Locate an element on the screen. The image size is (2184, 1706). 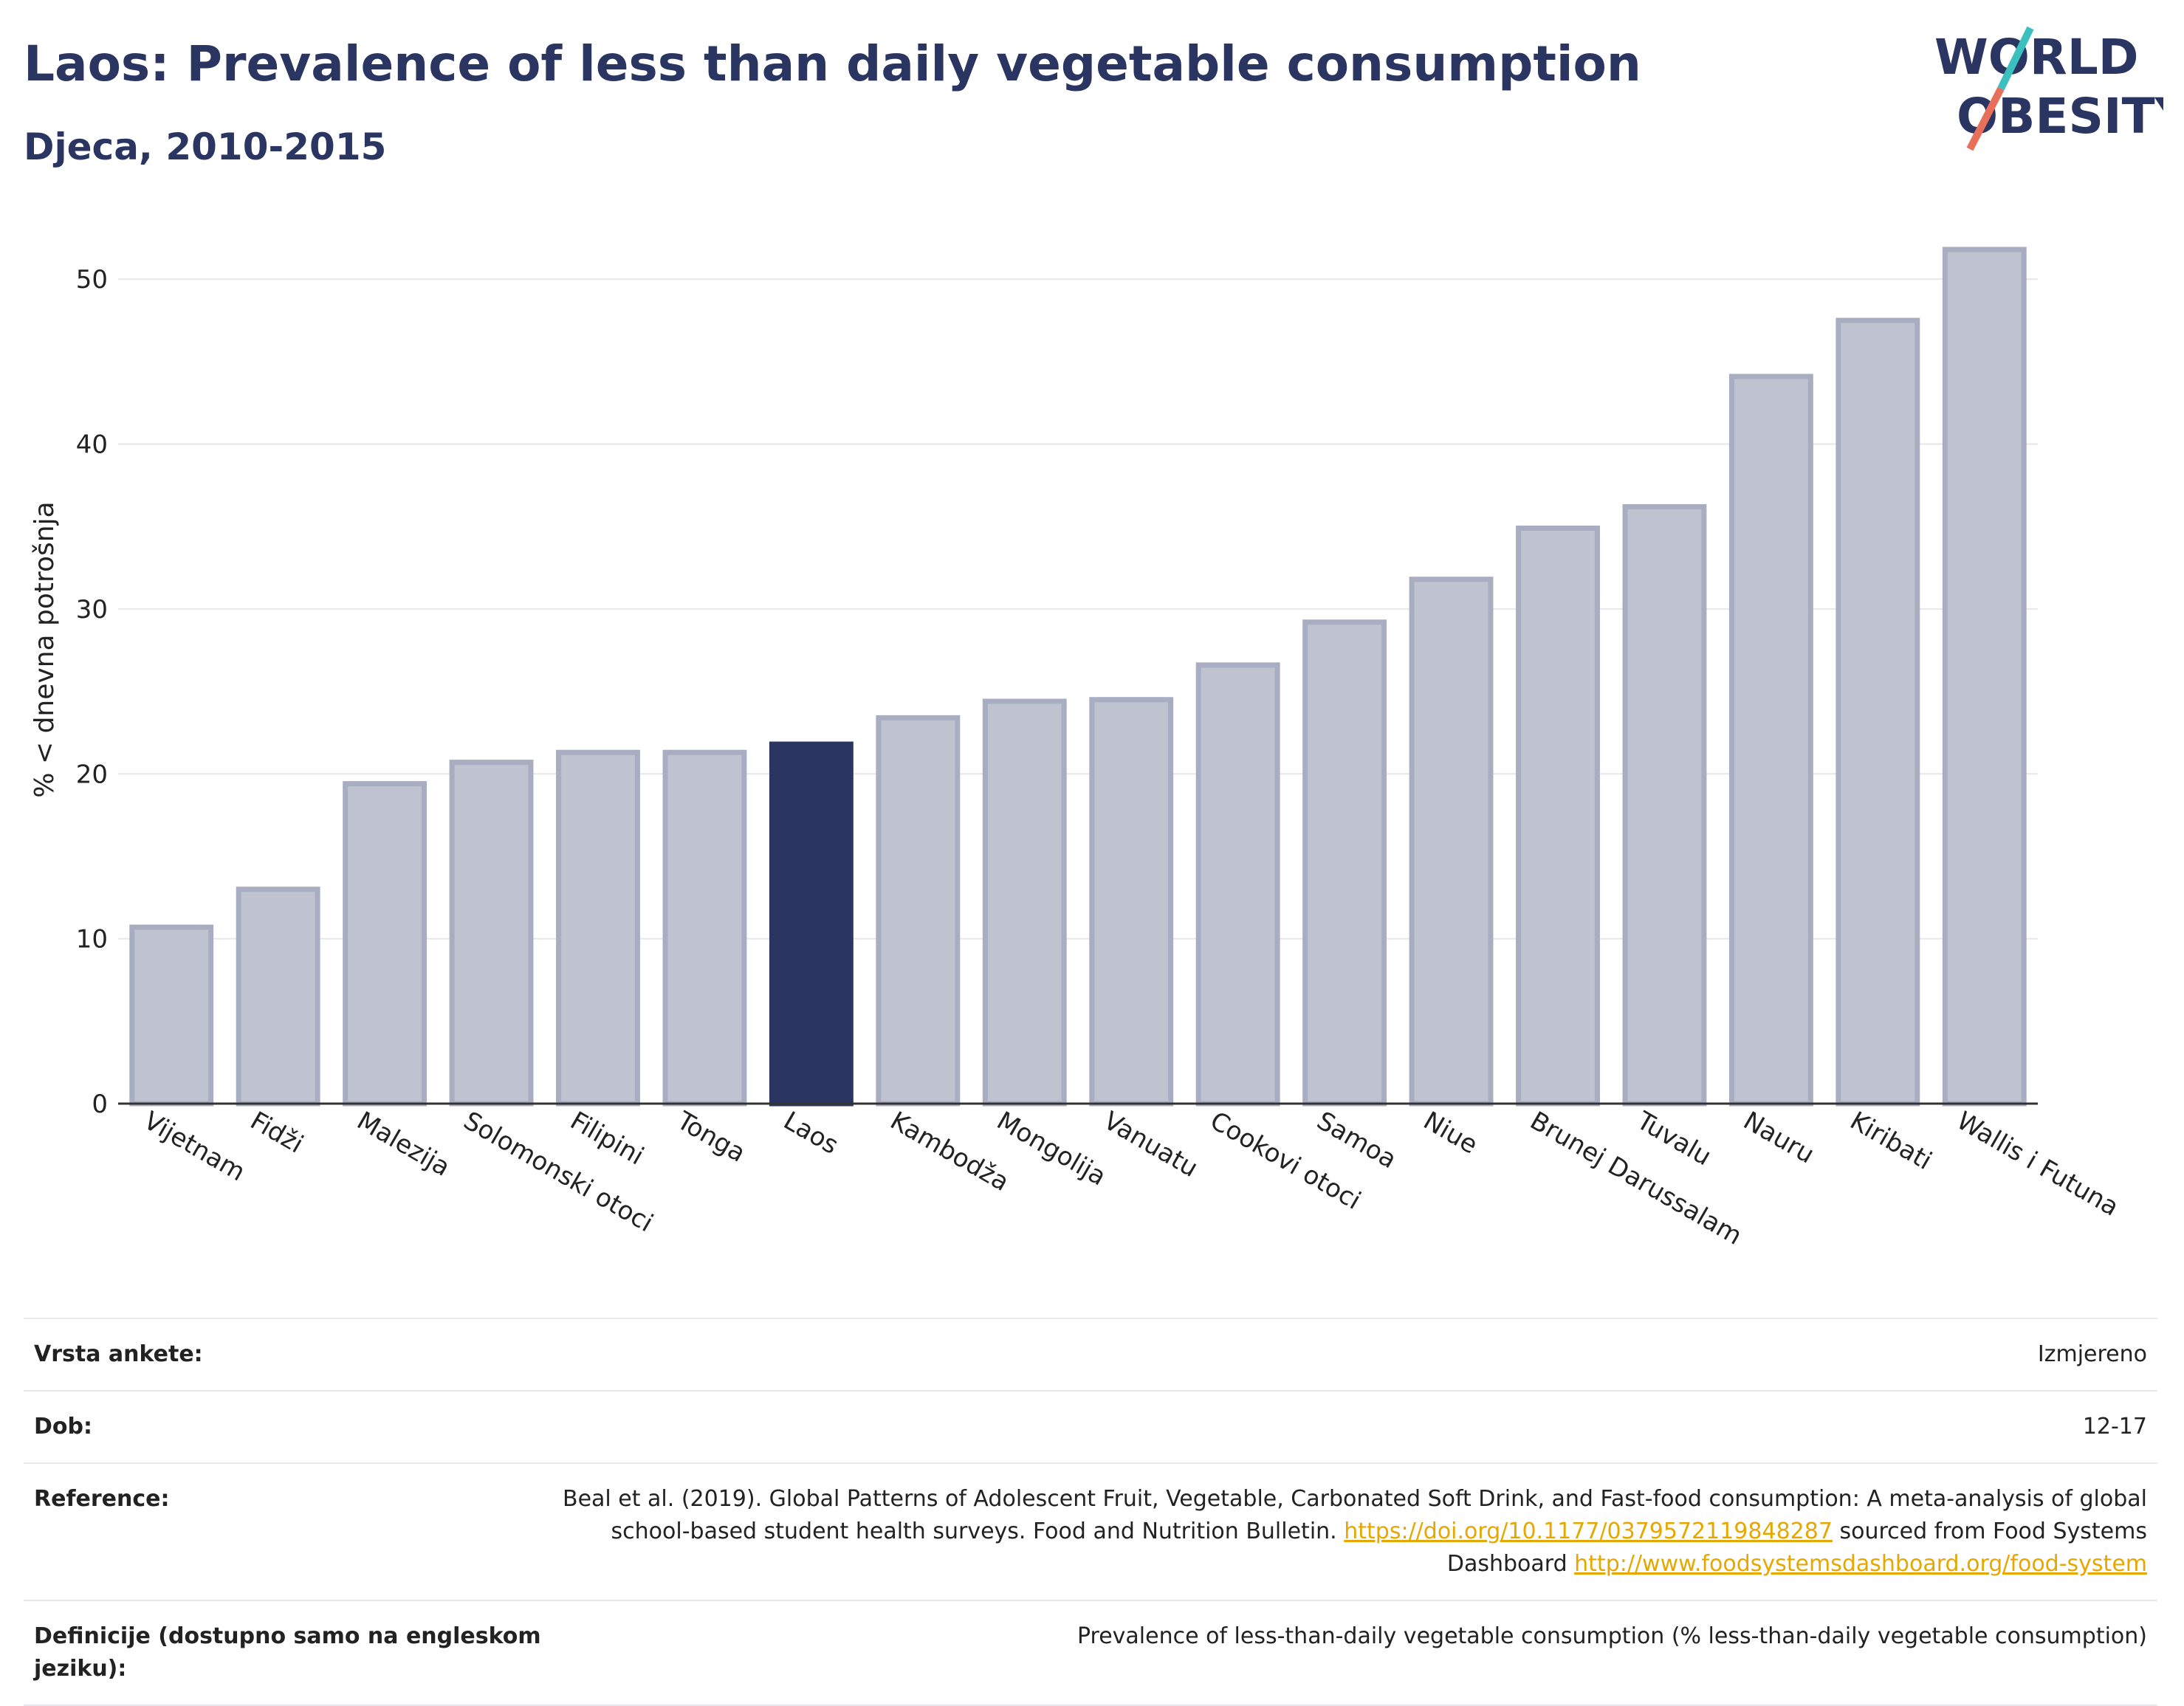
x-tick-label: Malezija is located at coordinates (404, 1144).